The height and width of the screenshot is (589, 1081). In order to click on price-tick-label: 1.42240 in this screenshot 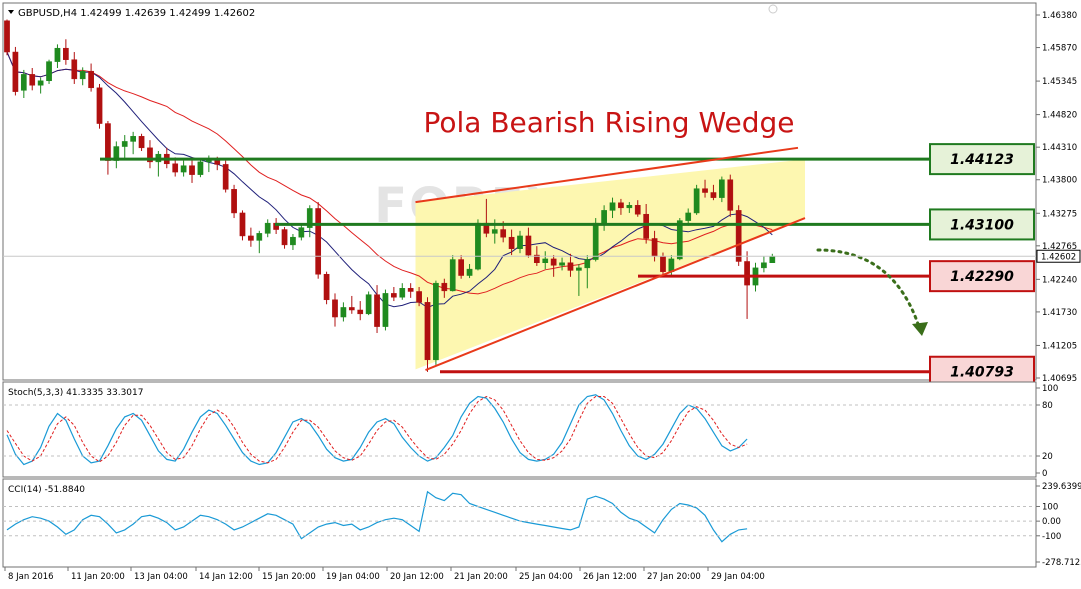, I will do `click(1059, 280)`.